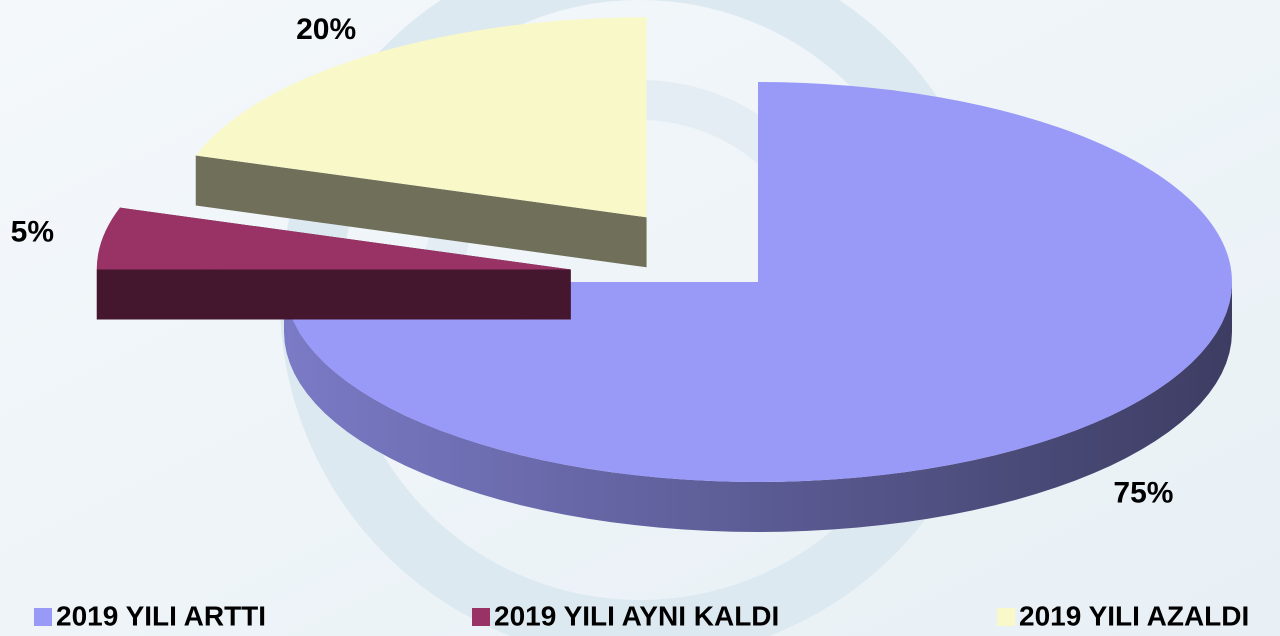  Describe the element at coordinates (1134, 615) in the screenshot. I see `legend-label: 2019 YILI AZALDI` at that location.